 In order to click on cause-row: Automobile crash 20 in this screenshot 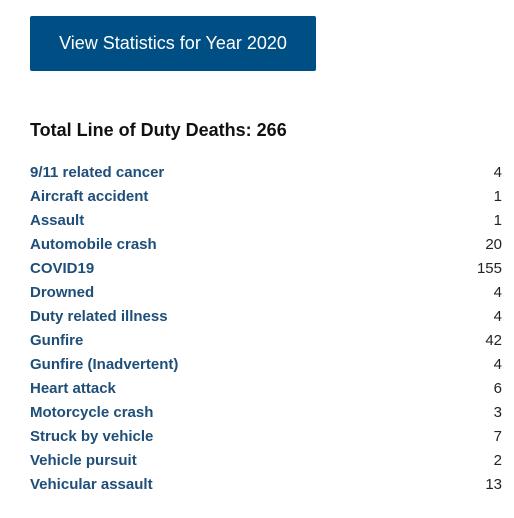, I will do `click(266, 244)`.